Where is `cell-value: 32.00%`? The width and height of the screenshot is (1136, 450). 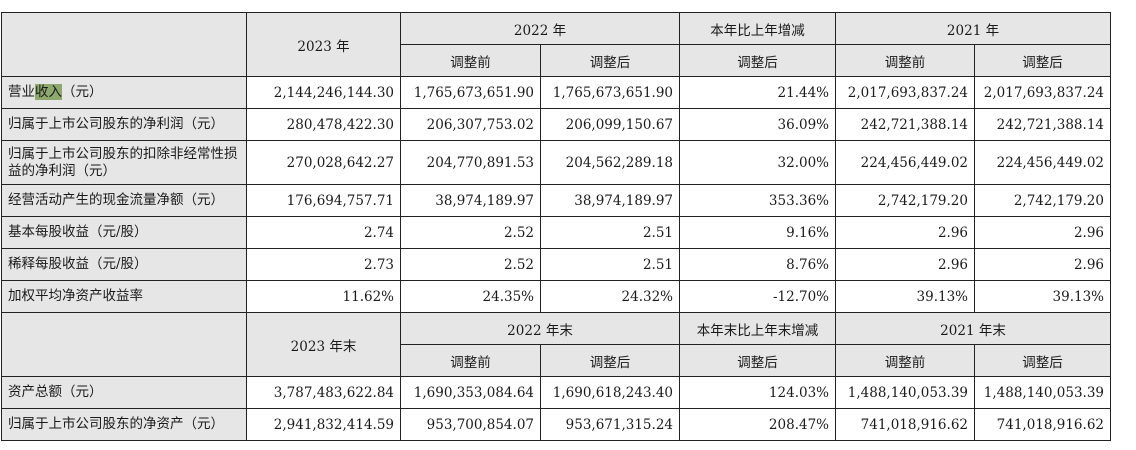 cell-value: 32.00% is located at coordinates (757, 162).